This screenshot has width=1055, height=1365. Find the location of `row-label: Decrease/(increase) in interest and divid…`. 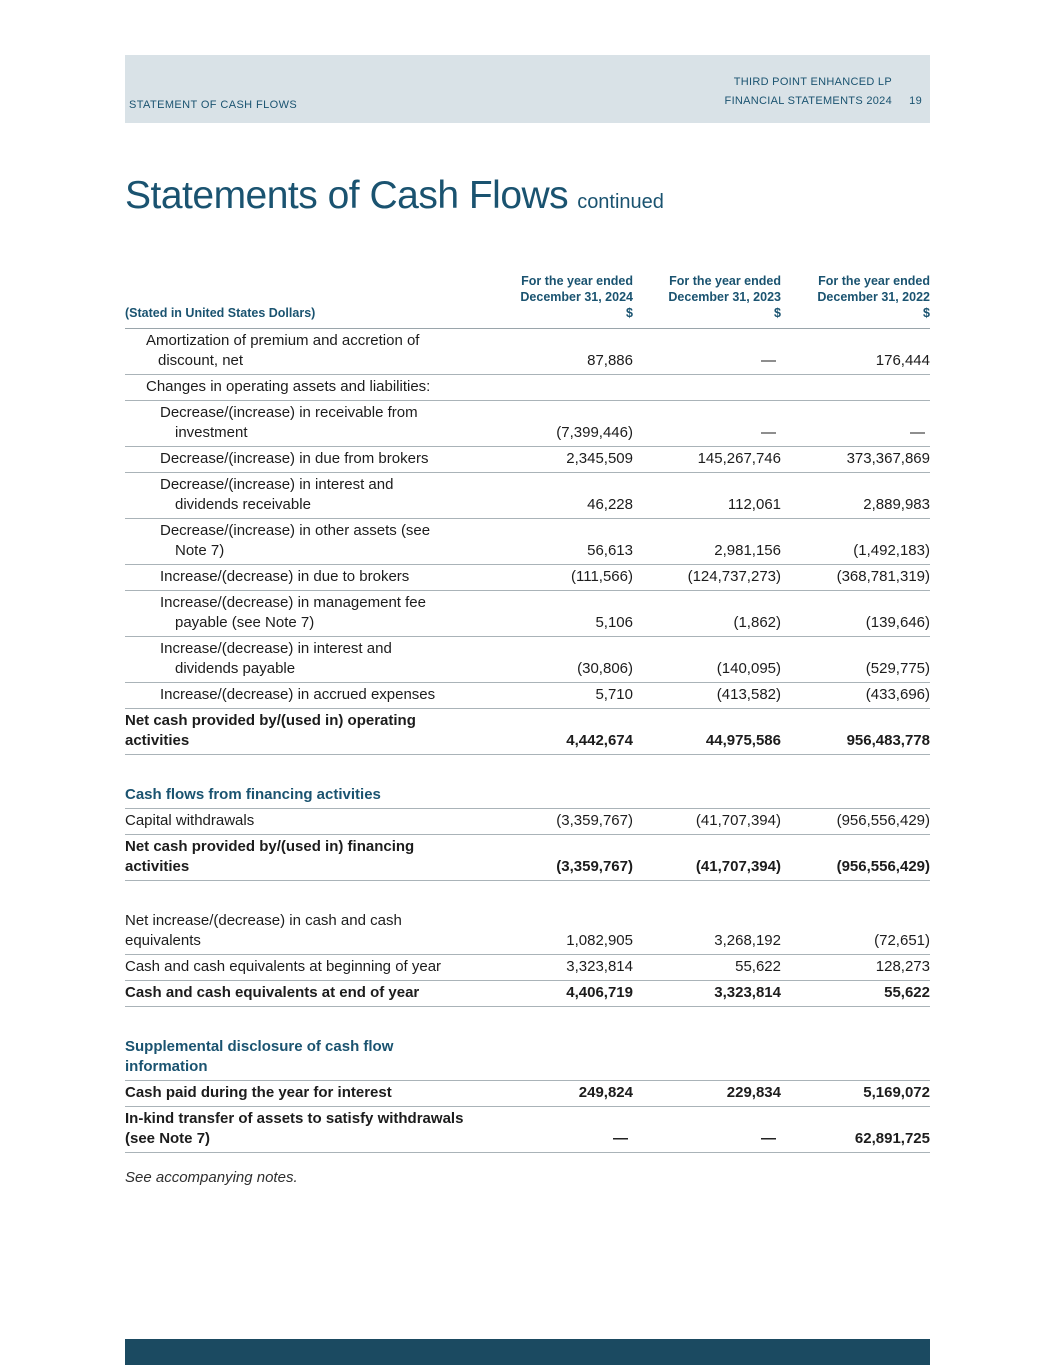

row-label: Decrease/(increase) in interest and divid… is located at coordinates (297, 495).